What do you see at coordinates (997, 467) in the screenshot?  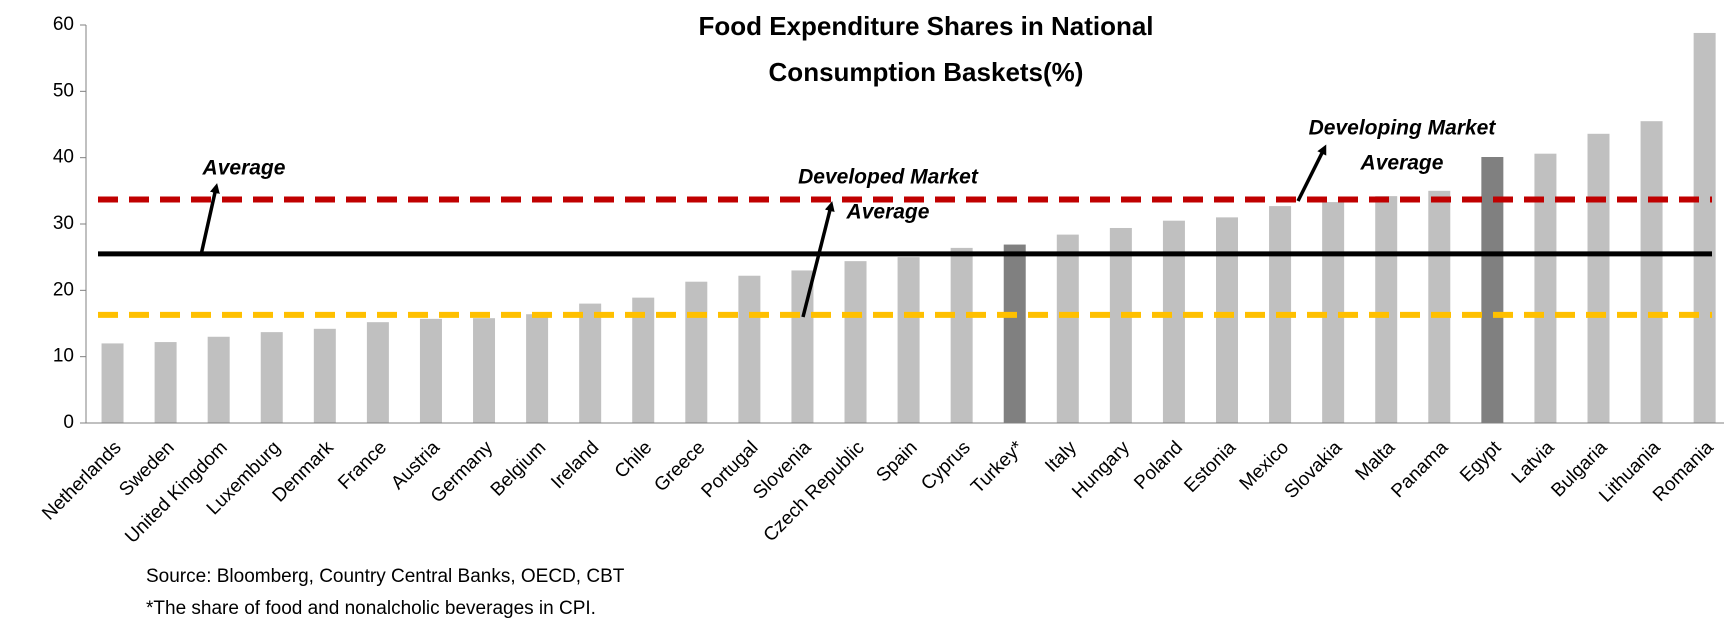 I see `x-tick-label: Turkey*` at bounding box center [997, 467].